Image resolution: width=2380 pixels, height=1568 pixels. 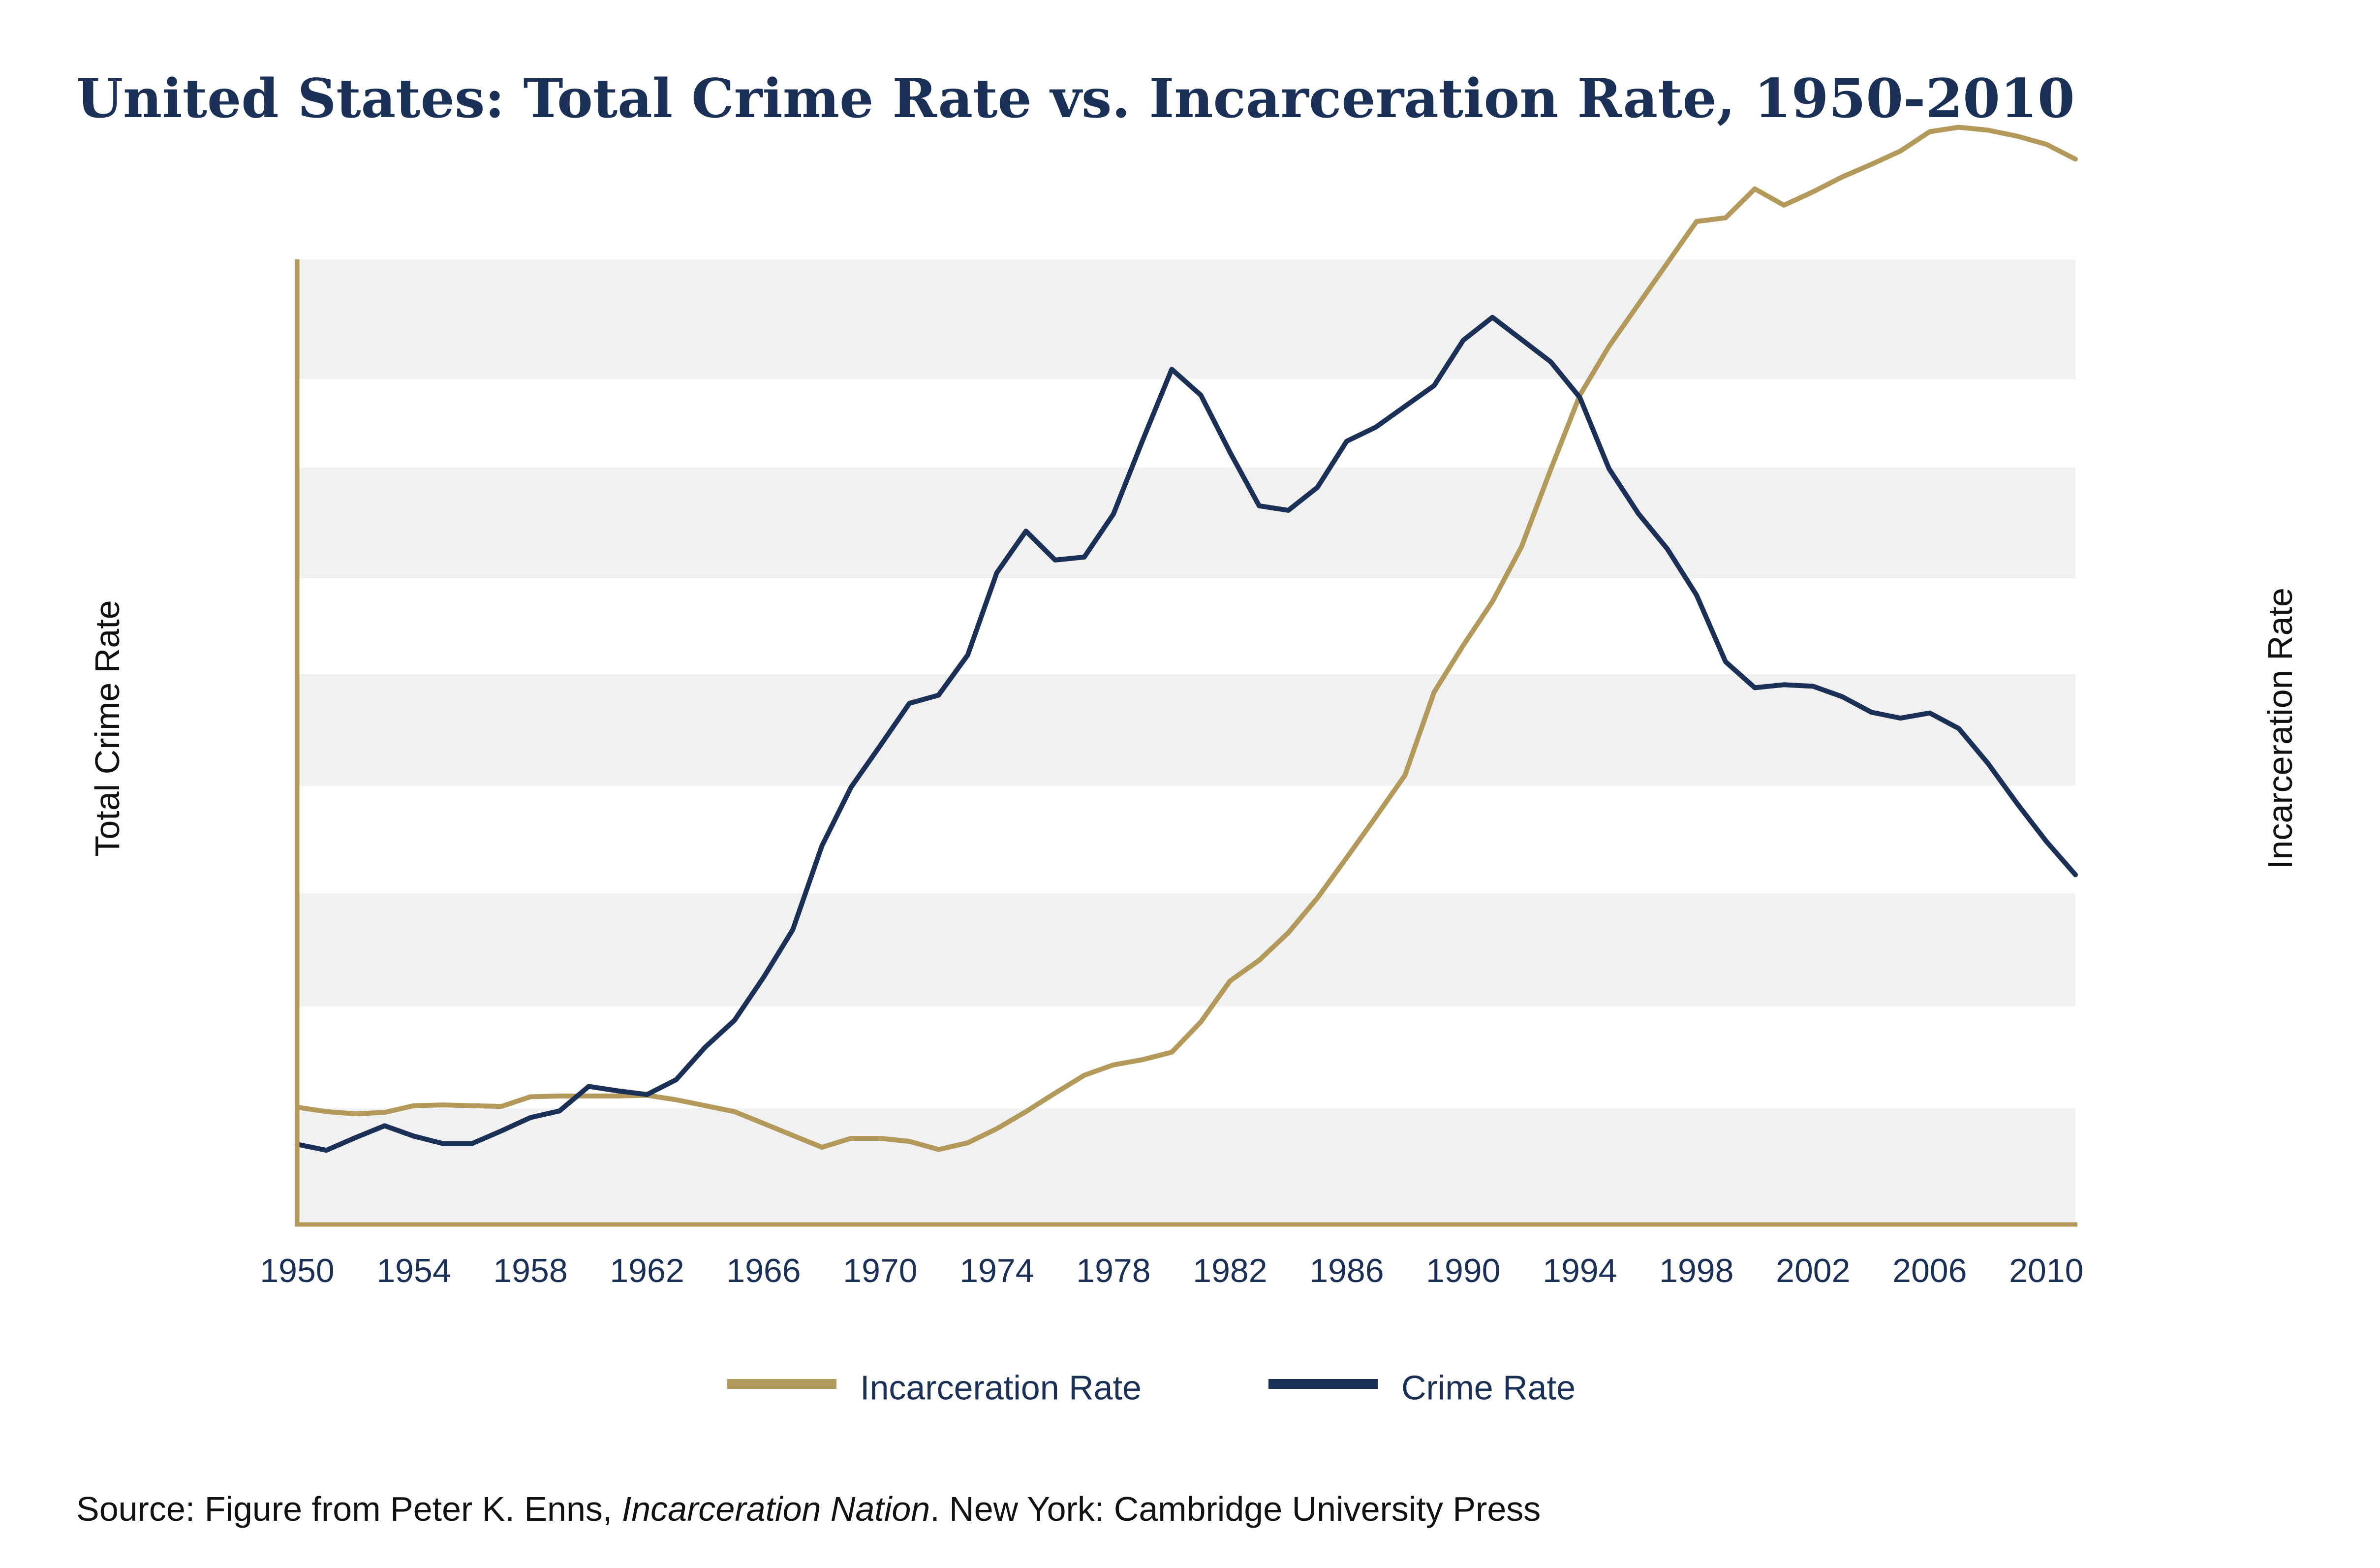 What do you see at coordinates (1001, 1387) in the screenshot?
I see `legend-label-incarceration: Incarceration Rate` at bounding box center [1001, 1387].